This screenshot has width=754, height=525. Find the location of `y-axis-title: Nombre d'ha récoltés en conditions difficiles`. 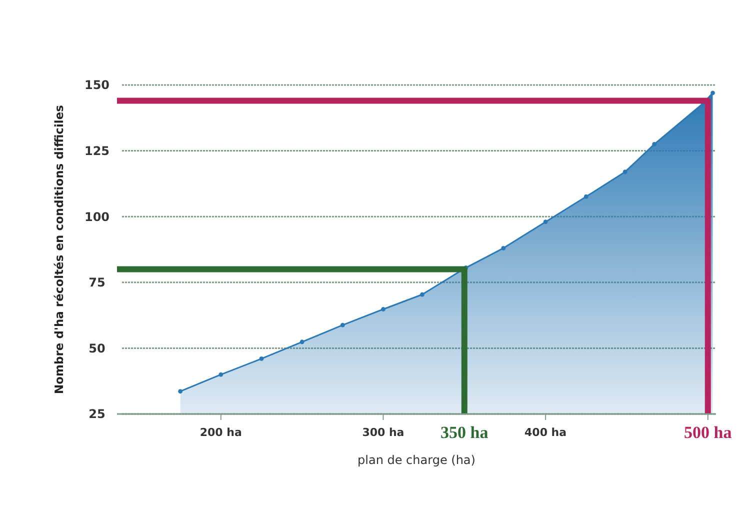

y-axis-title: Nombre d'ha récoltés en conditions difficiles is located at coordinates (59, 249).